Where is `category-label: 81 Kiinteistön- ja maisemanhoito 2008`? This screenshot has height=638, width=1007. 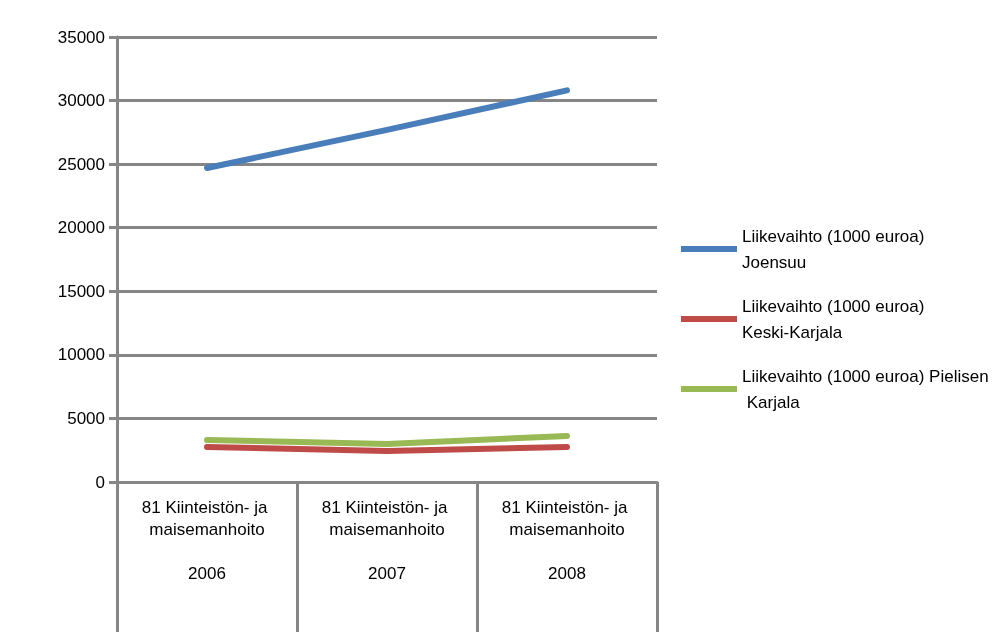
category-label: 81 Kiinteistön- ja maisemanhoito 2008 is located at coordinates (564, 540).